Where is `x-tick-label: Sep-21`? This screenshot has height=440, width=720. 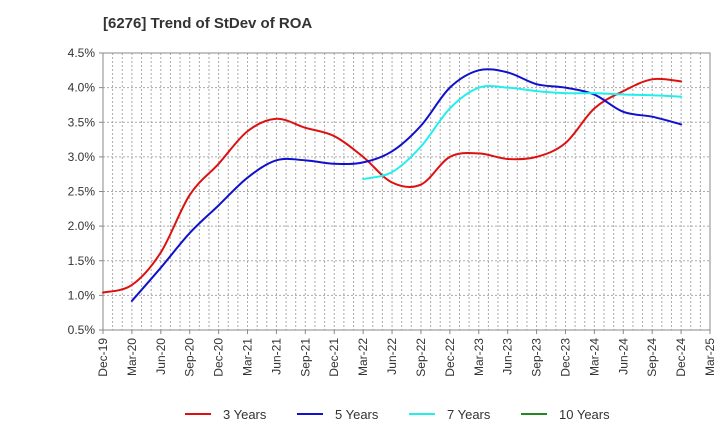 x-tick-label: Sep-21 is located at coordinates (305, 357).